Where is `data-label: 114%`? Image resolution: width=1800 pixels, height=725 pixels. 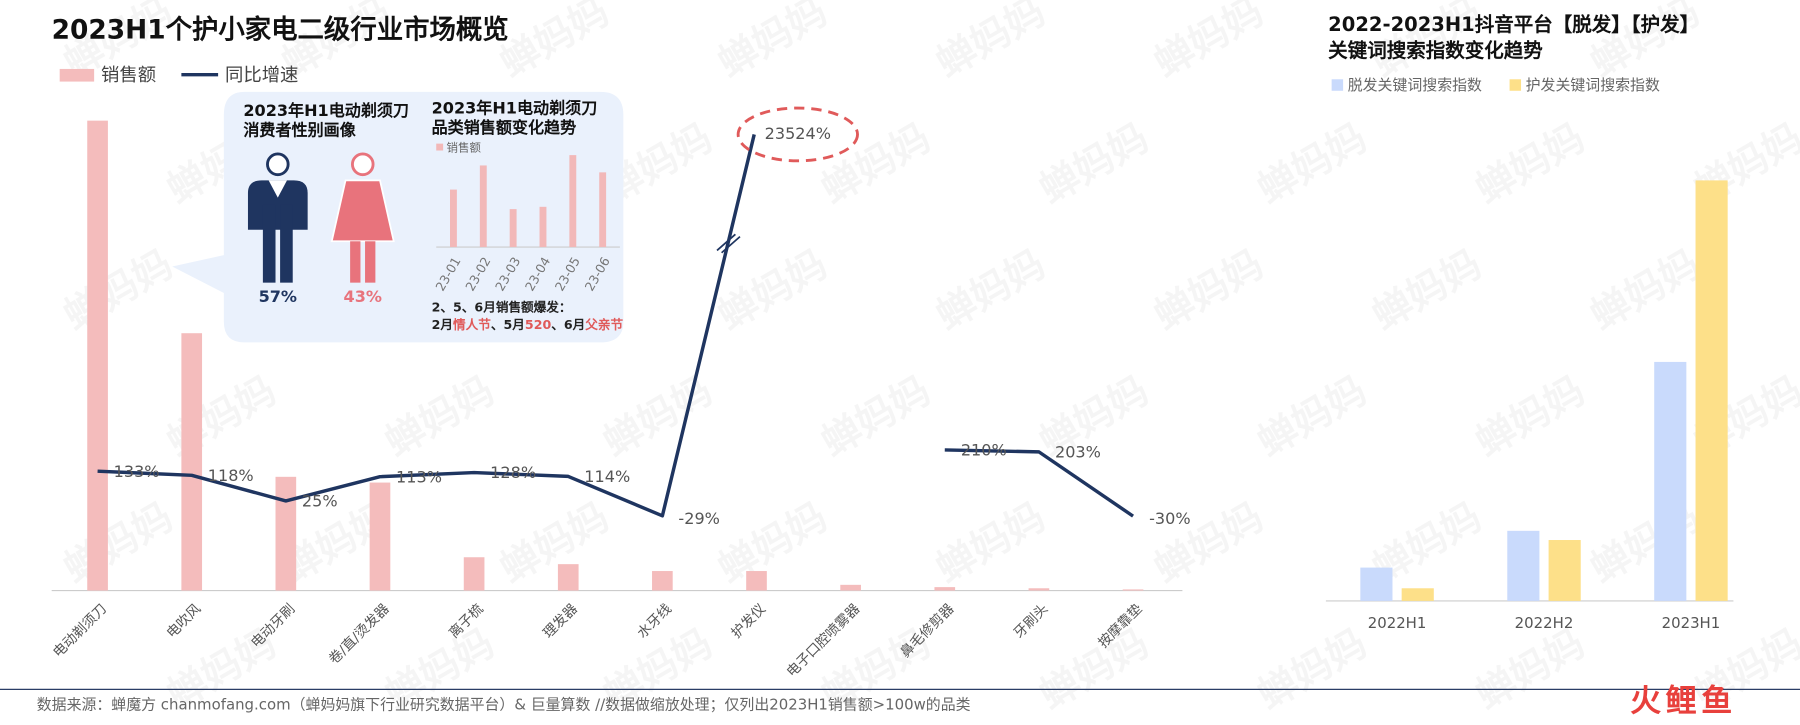 data-label: 114% is located at coordinates (607, 476).